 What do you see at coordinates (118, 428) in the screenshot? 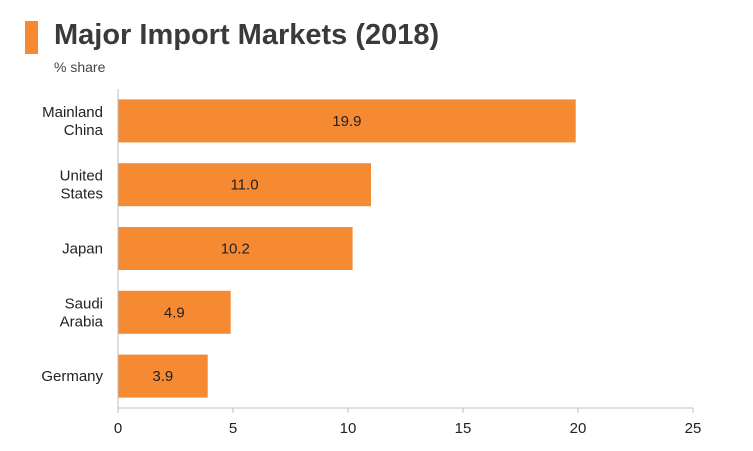
I see `x-tick-label-0: 0` at bounding box center [118, 428].